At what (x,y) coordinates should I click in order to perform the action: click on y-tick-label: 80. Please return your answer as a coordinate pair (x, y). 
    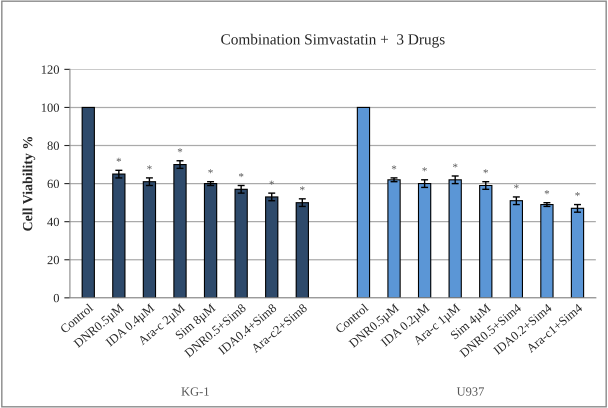
    Looking at the image, I should click on (53, 146).